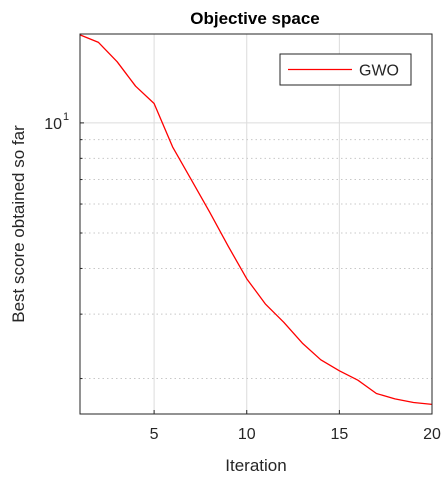  Describe the element at coordinates (18, 224) in the screenshot. I see `y-axis-label: Best score obtained so far` at that location.